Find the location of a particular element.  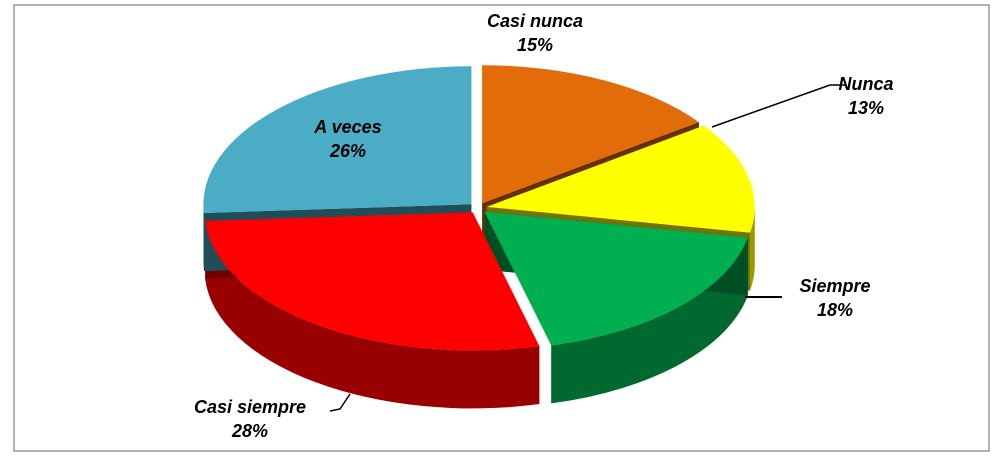

slice-value-label: 18% is located at coordinates (835, 310).